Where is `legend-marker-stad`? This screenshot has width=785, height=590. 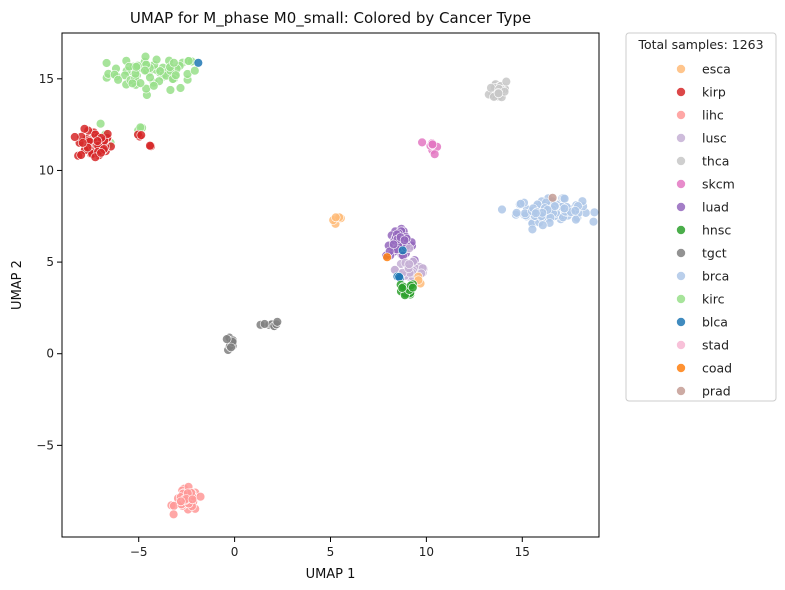 legend-marker-stad is located at coordinates (681, 345).